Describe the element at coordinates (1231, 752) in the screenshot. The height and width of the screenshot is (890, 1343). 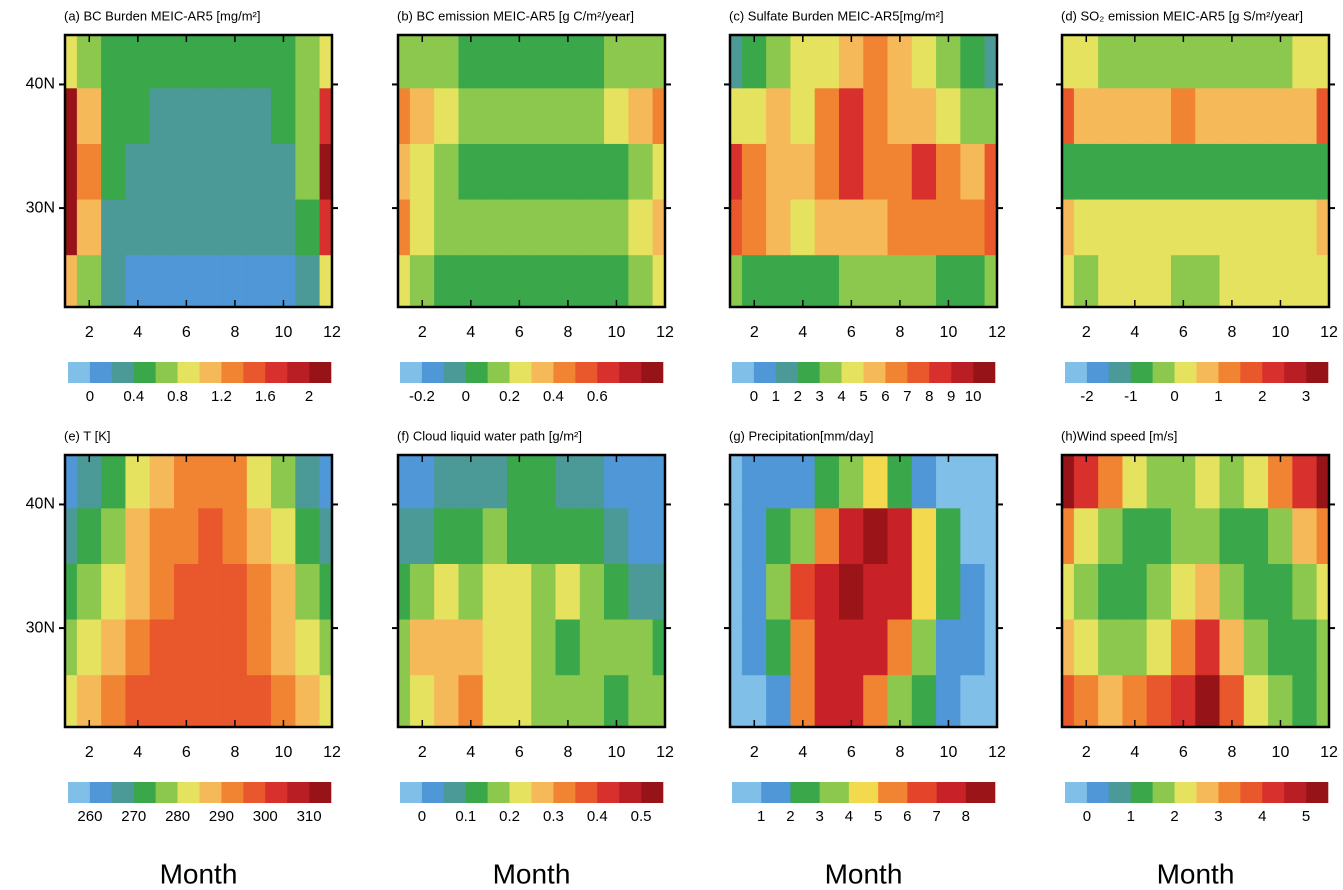
I see `x-tick-label: 8` at that location.